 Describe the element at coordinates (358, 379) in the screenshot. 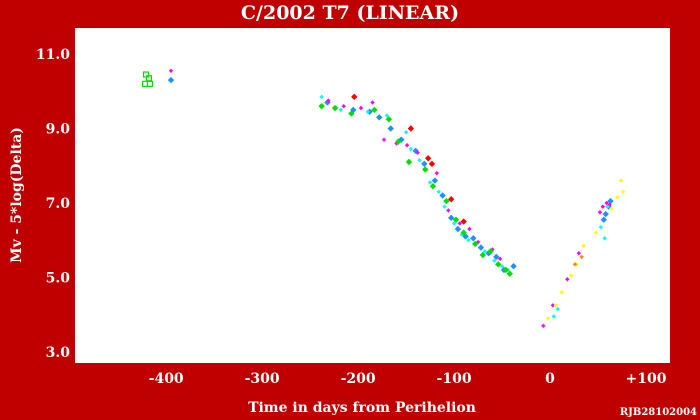

I see `x-tick-label: -200` at that location.